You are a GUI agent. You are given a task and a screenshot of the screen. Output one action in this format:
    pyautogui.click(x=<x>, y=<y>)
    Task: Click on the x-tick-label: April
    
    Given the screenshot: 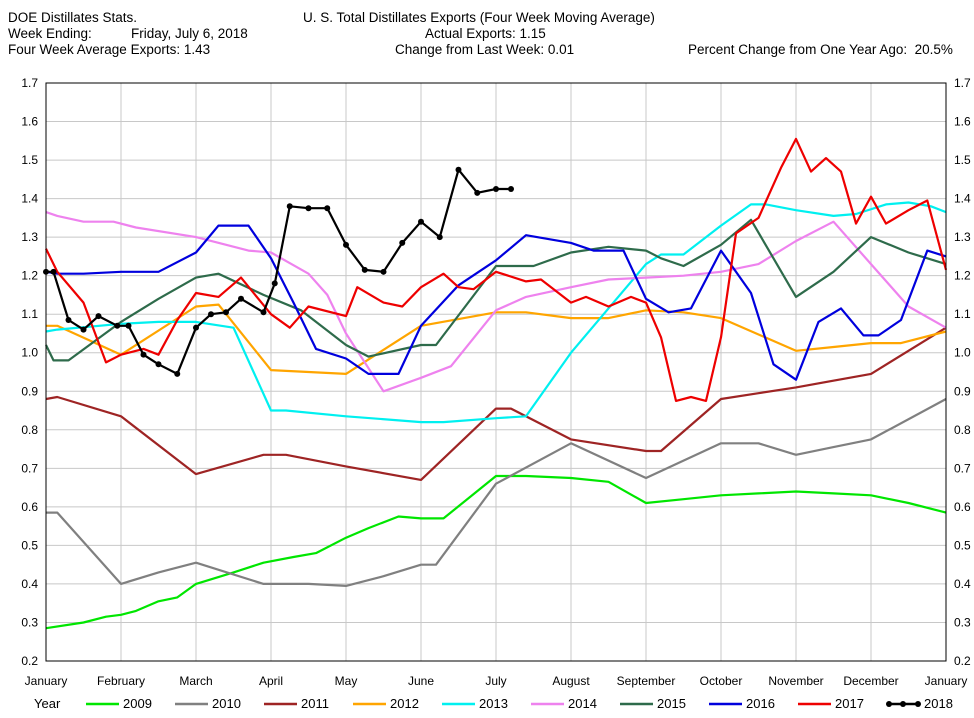 What is the action you would take?
    pyautogui.click(x=271, y=681)
    